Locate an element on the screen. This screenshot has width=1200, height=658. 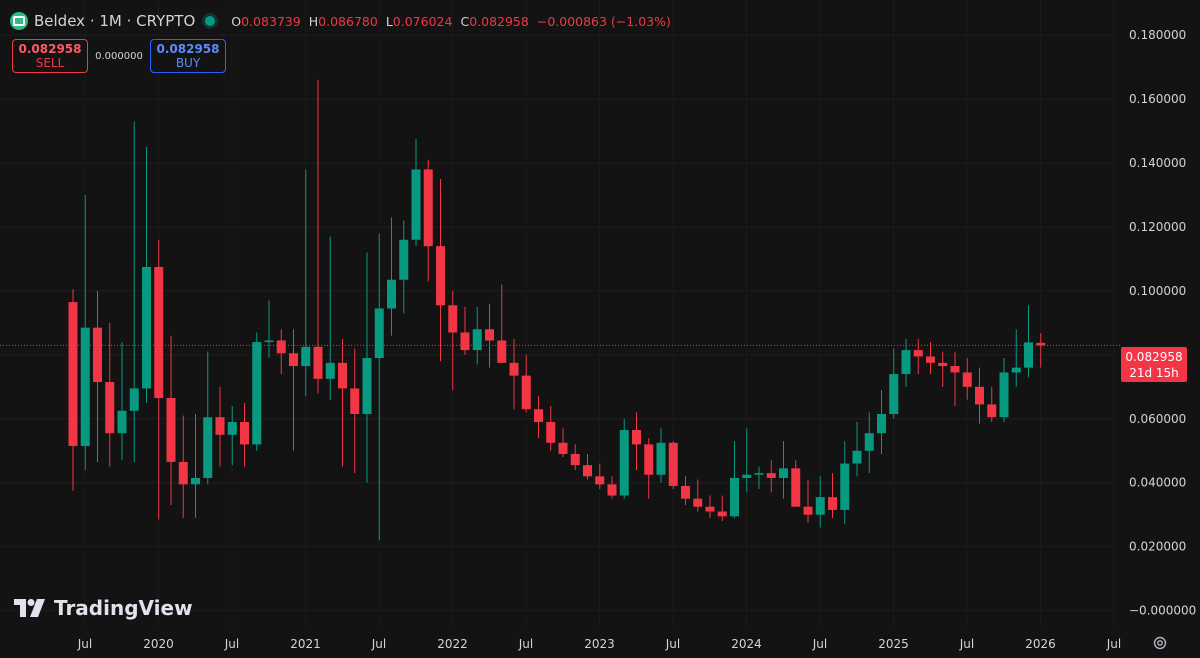
buy-button: 0.082958 BUY is located at coordinates (188, 56).